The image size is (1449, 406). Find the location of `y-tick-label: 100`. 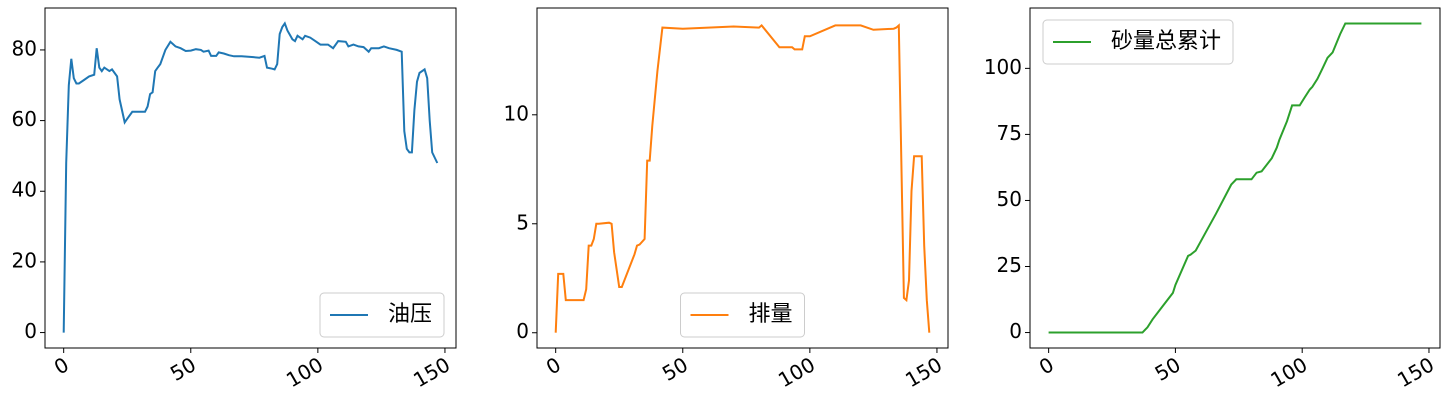

y-tick-label: 100 is located at coordinates (1003, 67).